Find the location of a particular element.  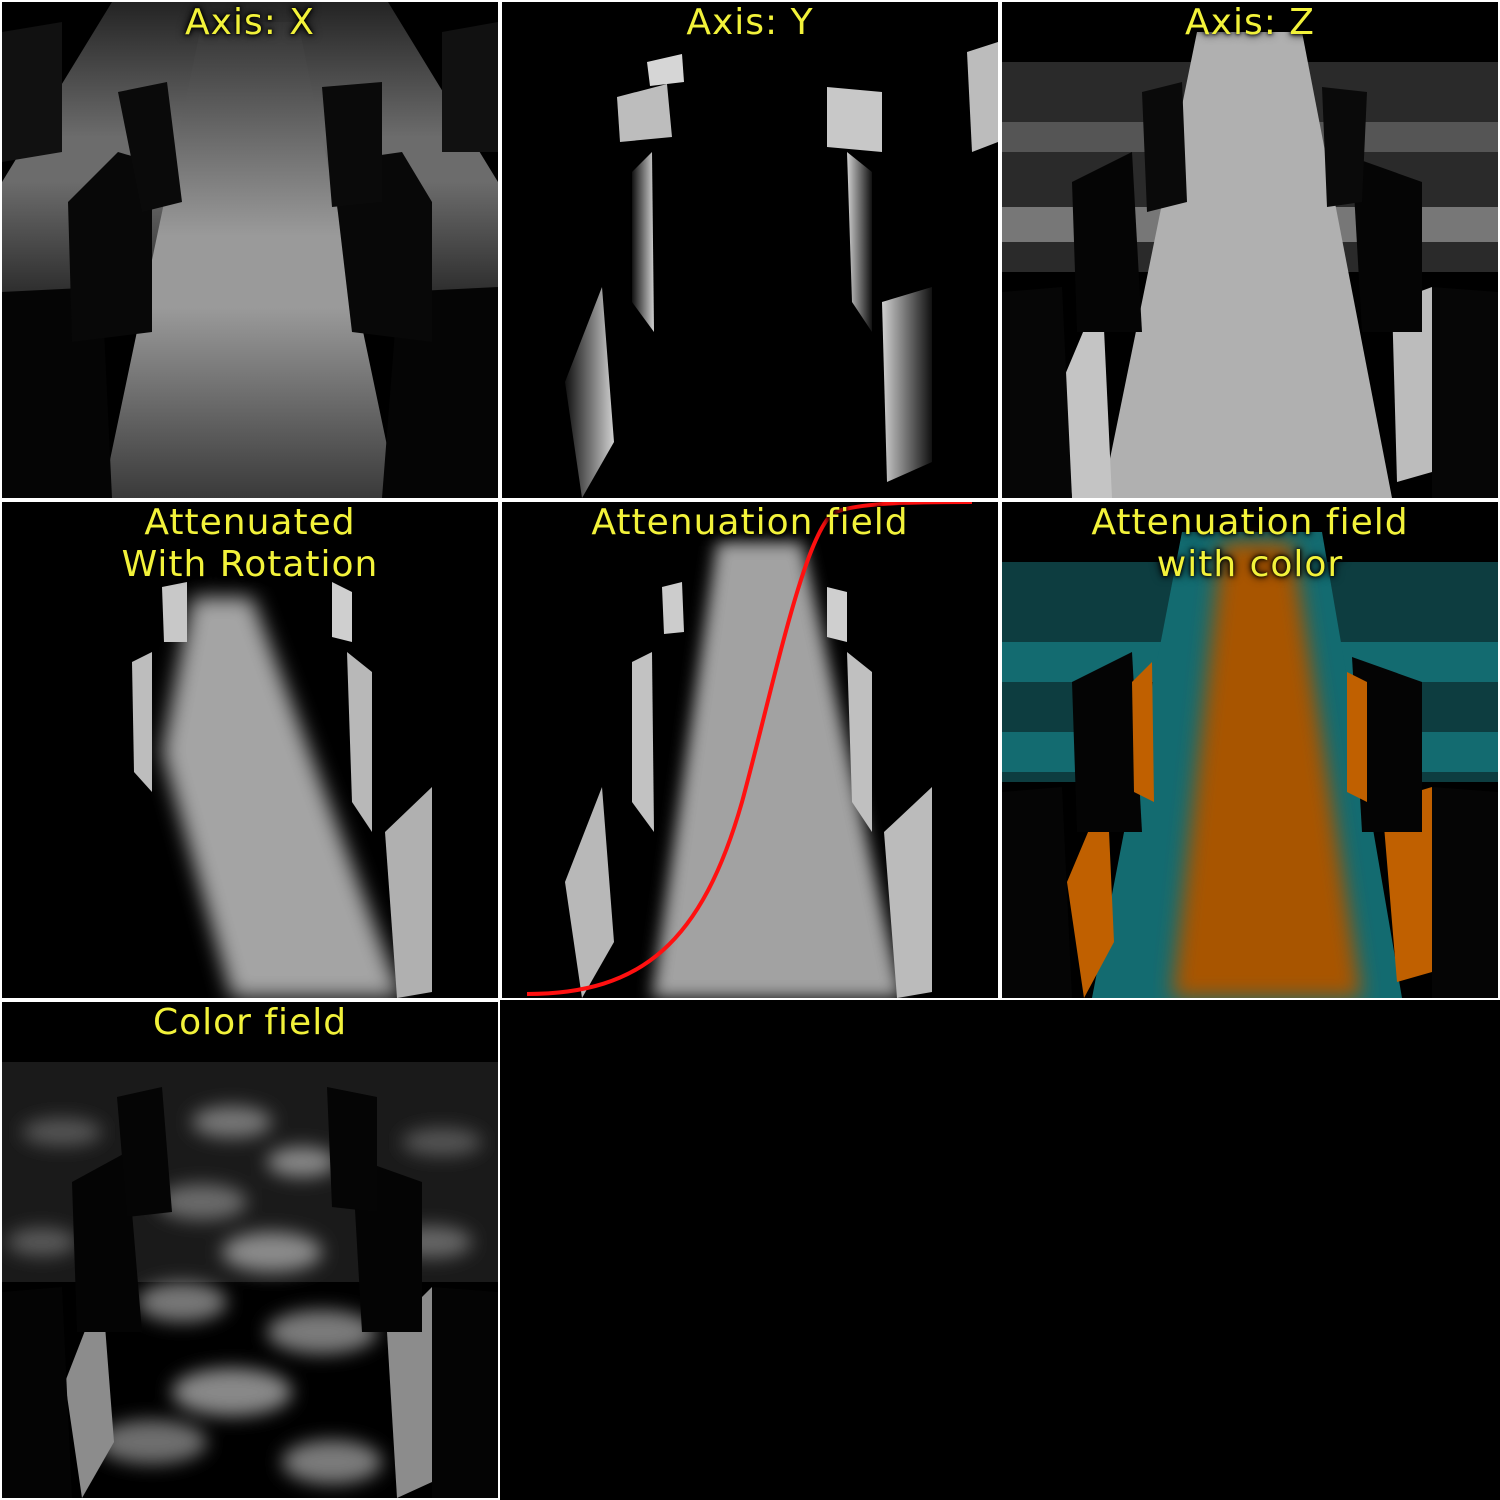

attenuation-curve is located at coordinates (749, 749).